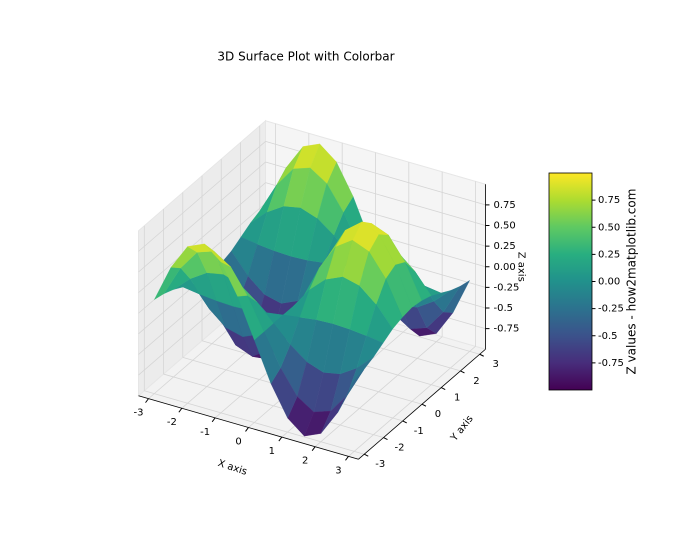 The height and width of the screenshot is (560, 700). Describe the element at coordinates (438, 414) in the screenshot. I see `y-tick-label: 0` at that location.